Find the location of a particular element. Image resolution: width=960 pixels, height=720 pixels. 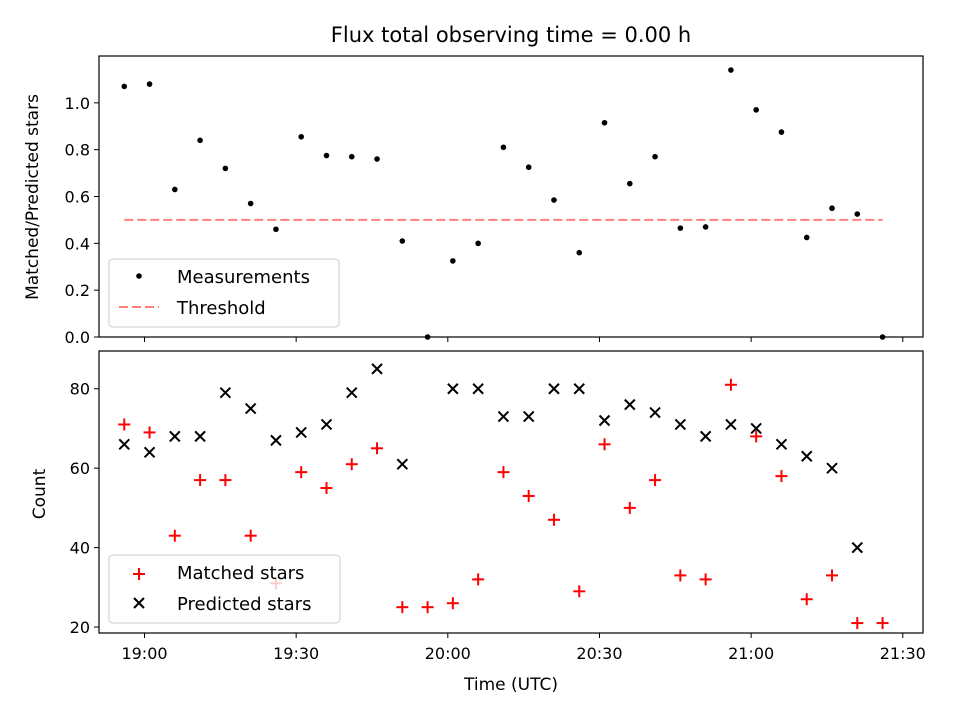

bottom-xtick-label: 20:30 is located at coordinates (599, 653).